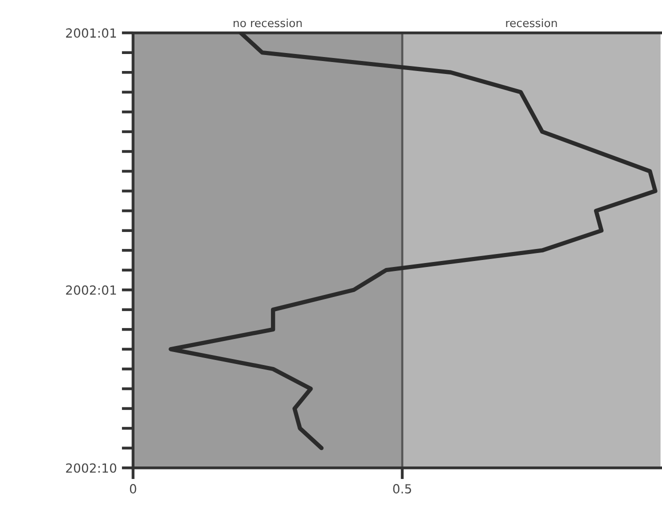  Describe the element at coordinates (91, 290) in the screenshot. I see `y-tick-label: 2002:01` at that location.